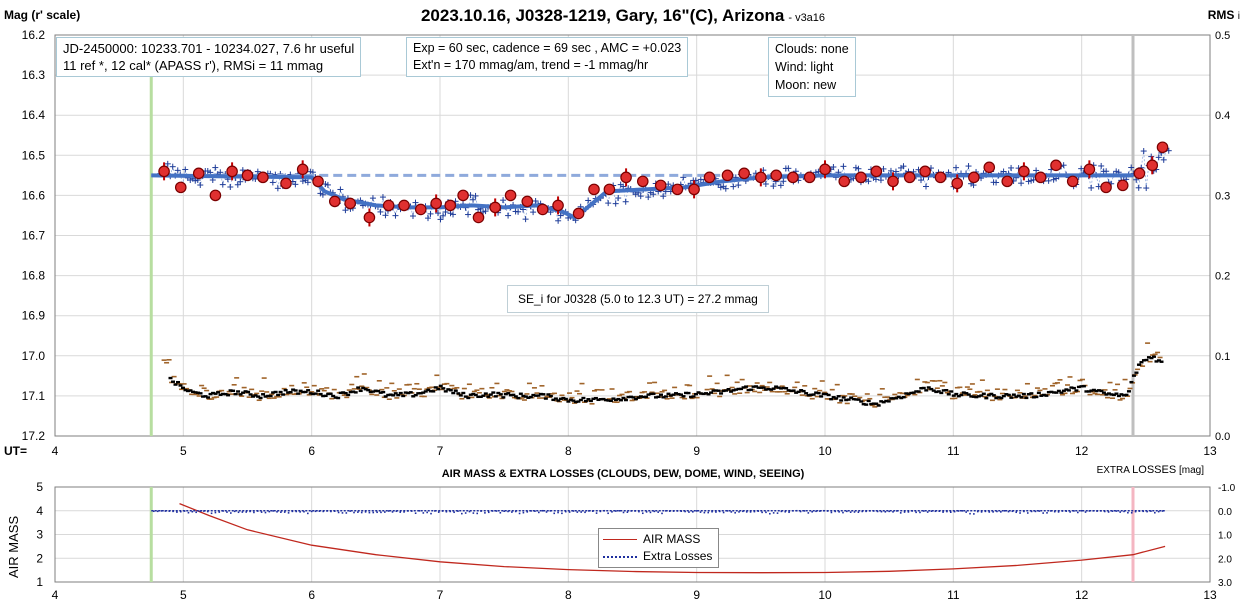  What do you see at coordinates (1210, 451) in the screenshot?
I see `x-tick-label: 13` at bounding box center [1210, 451].